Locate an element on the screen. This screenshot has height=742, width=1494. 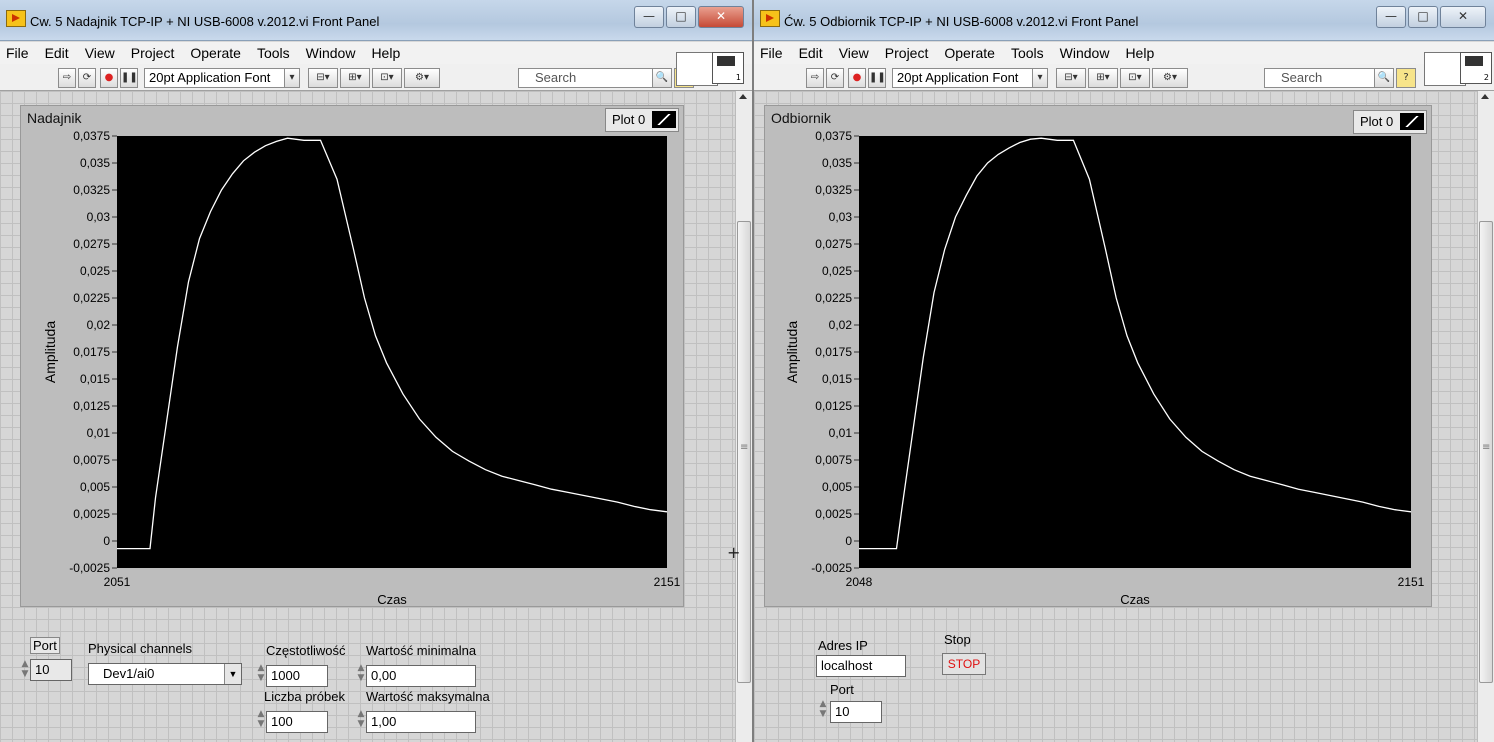
x-axis-label: Czas is located at coordinates (1135, 599).